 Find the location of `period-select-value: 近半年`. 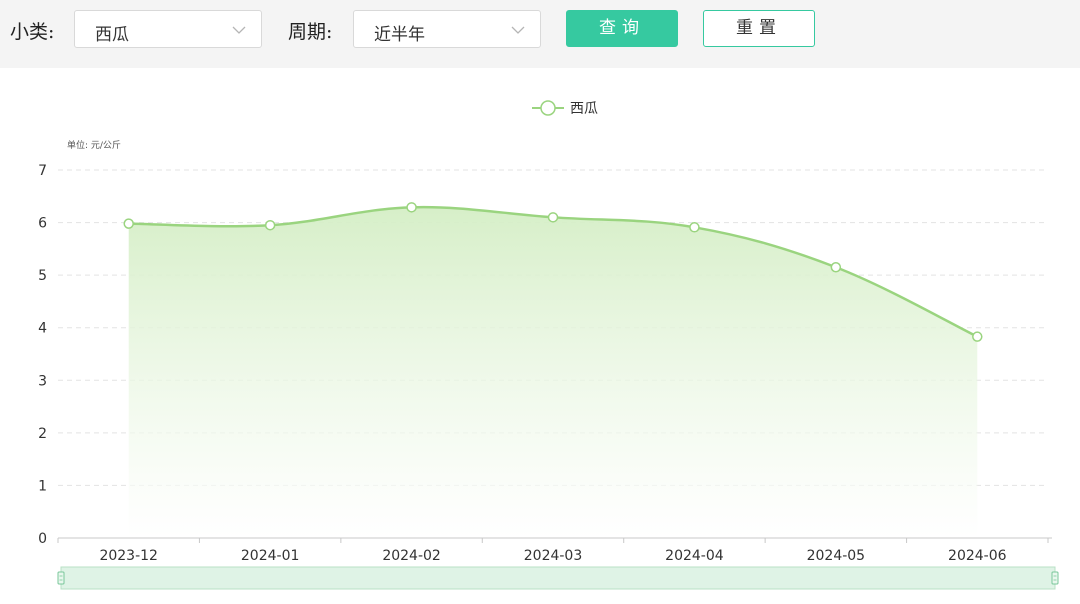

period-select-value: 近半年 is located at coordinates (399, 35).